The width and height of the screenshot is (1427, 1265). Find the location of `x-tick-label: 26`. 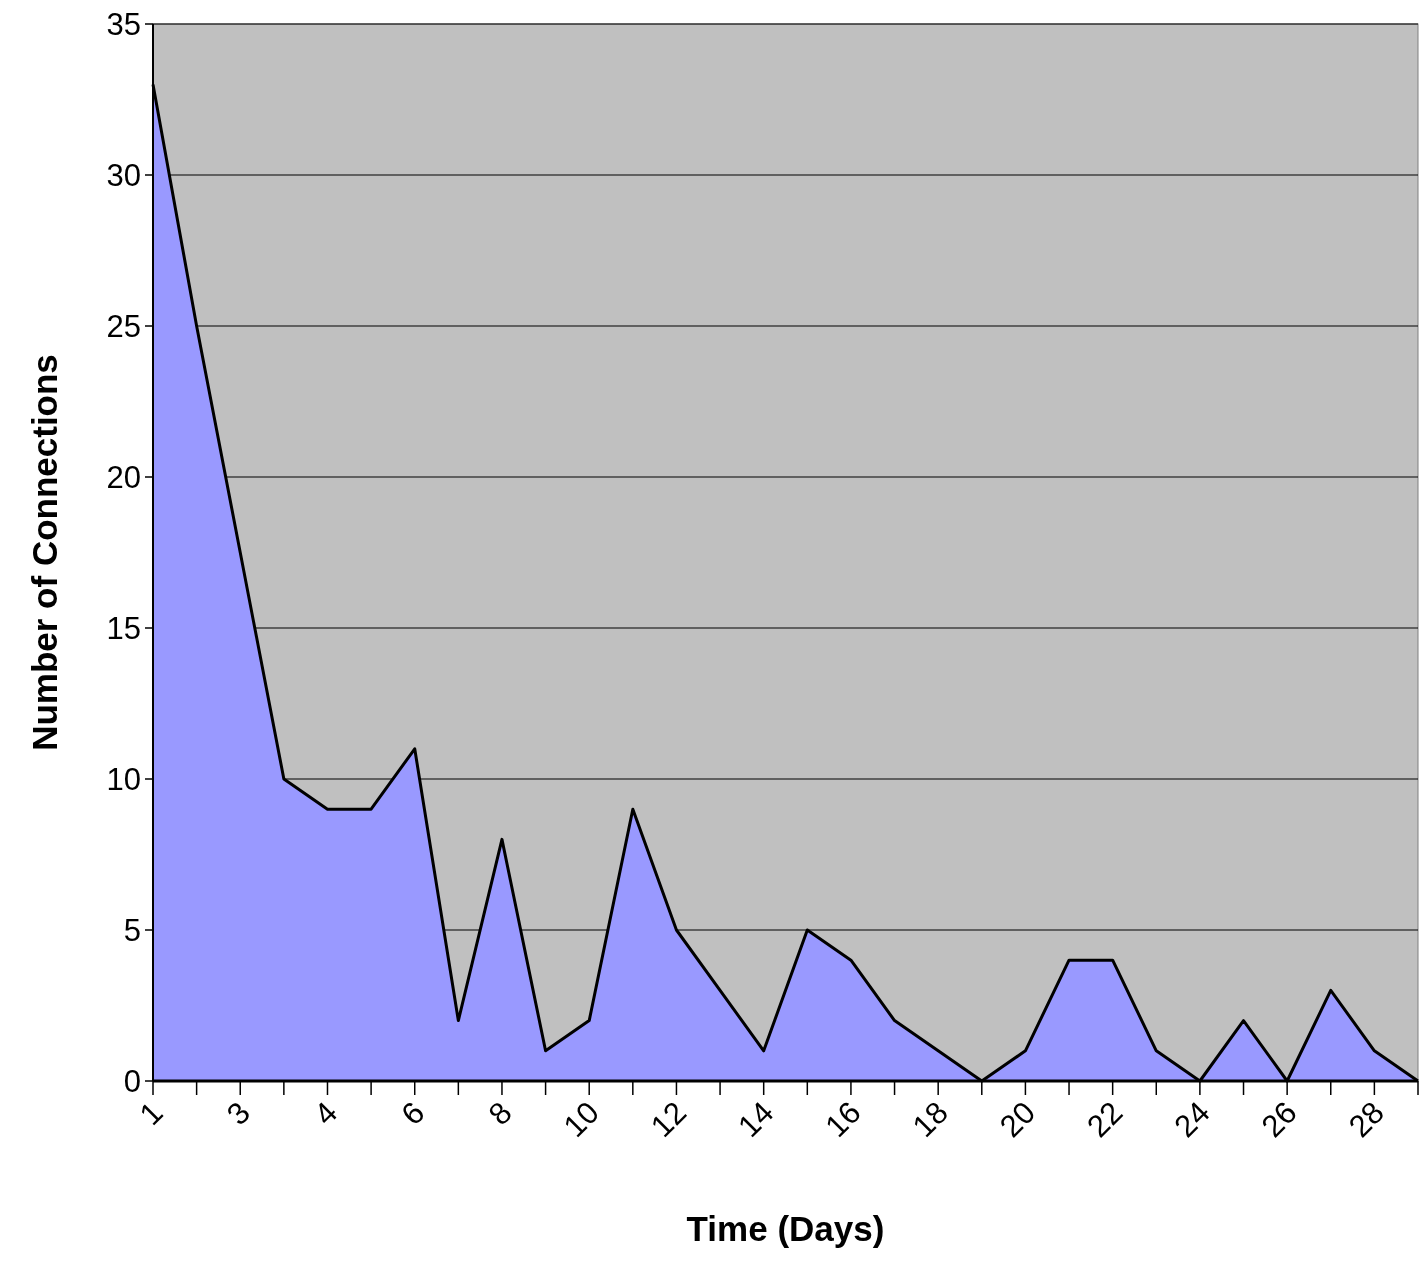

x-tick-label: 26 is located at coordinates (1279, 1119).